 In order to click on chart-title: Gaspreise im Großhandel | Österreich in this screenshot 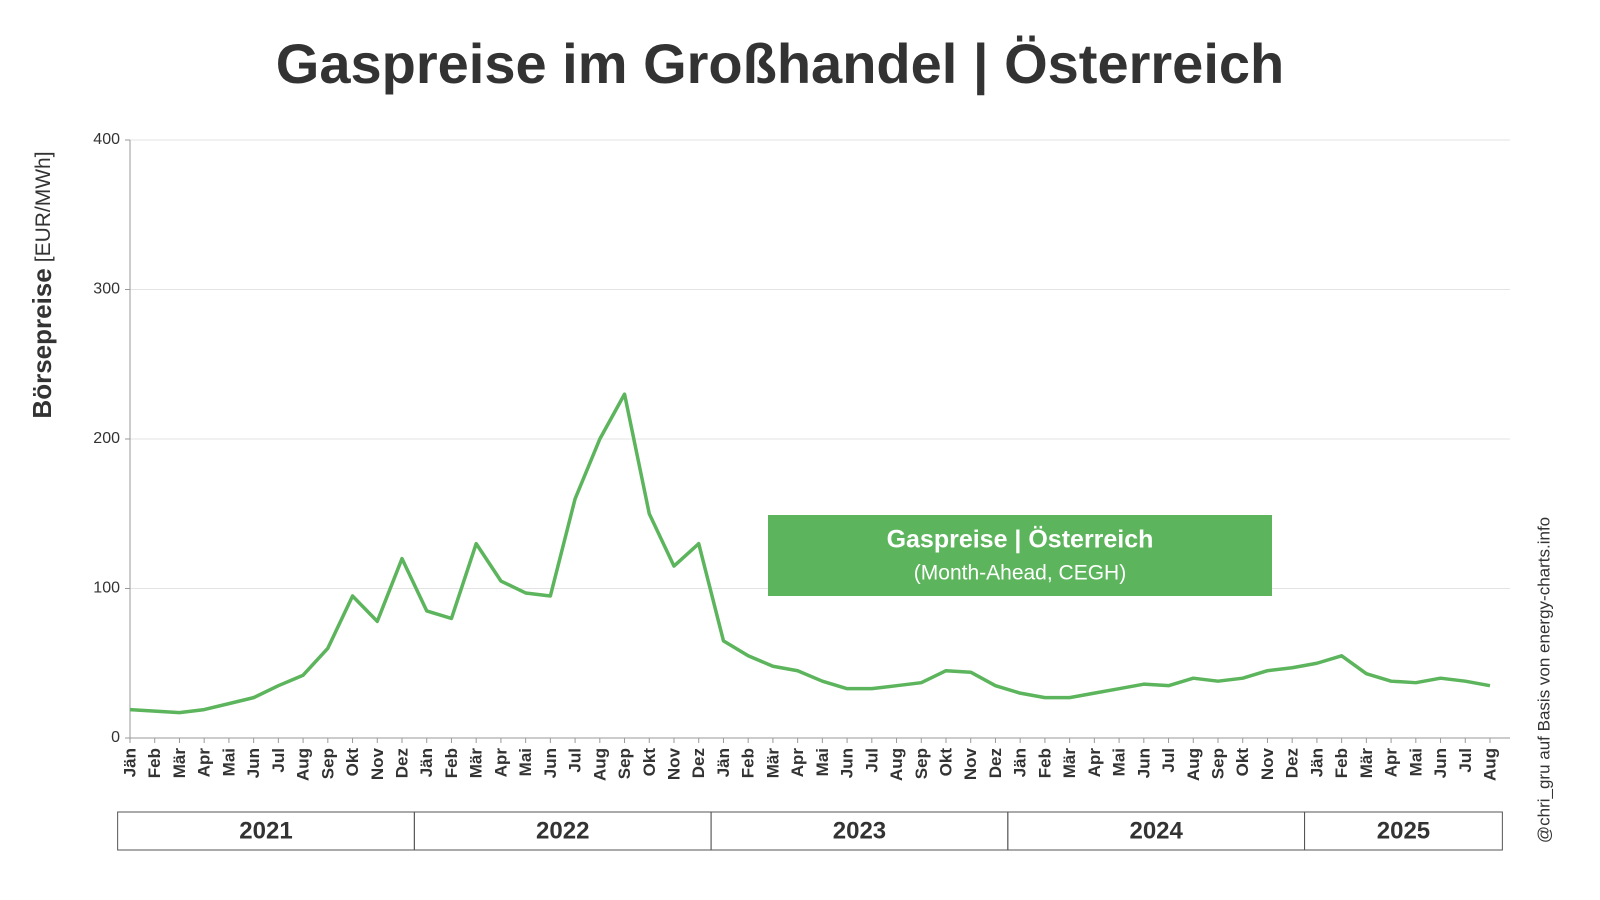, I will do `click(780, 64)`.